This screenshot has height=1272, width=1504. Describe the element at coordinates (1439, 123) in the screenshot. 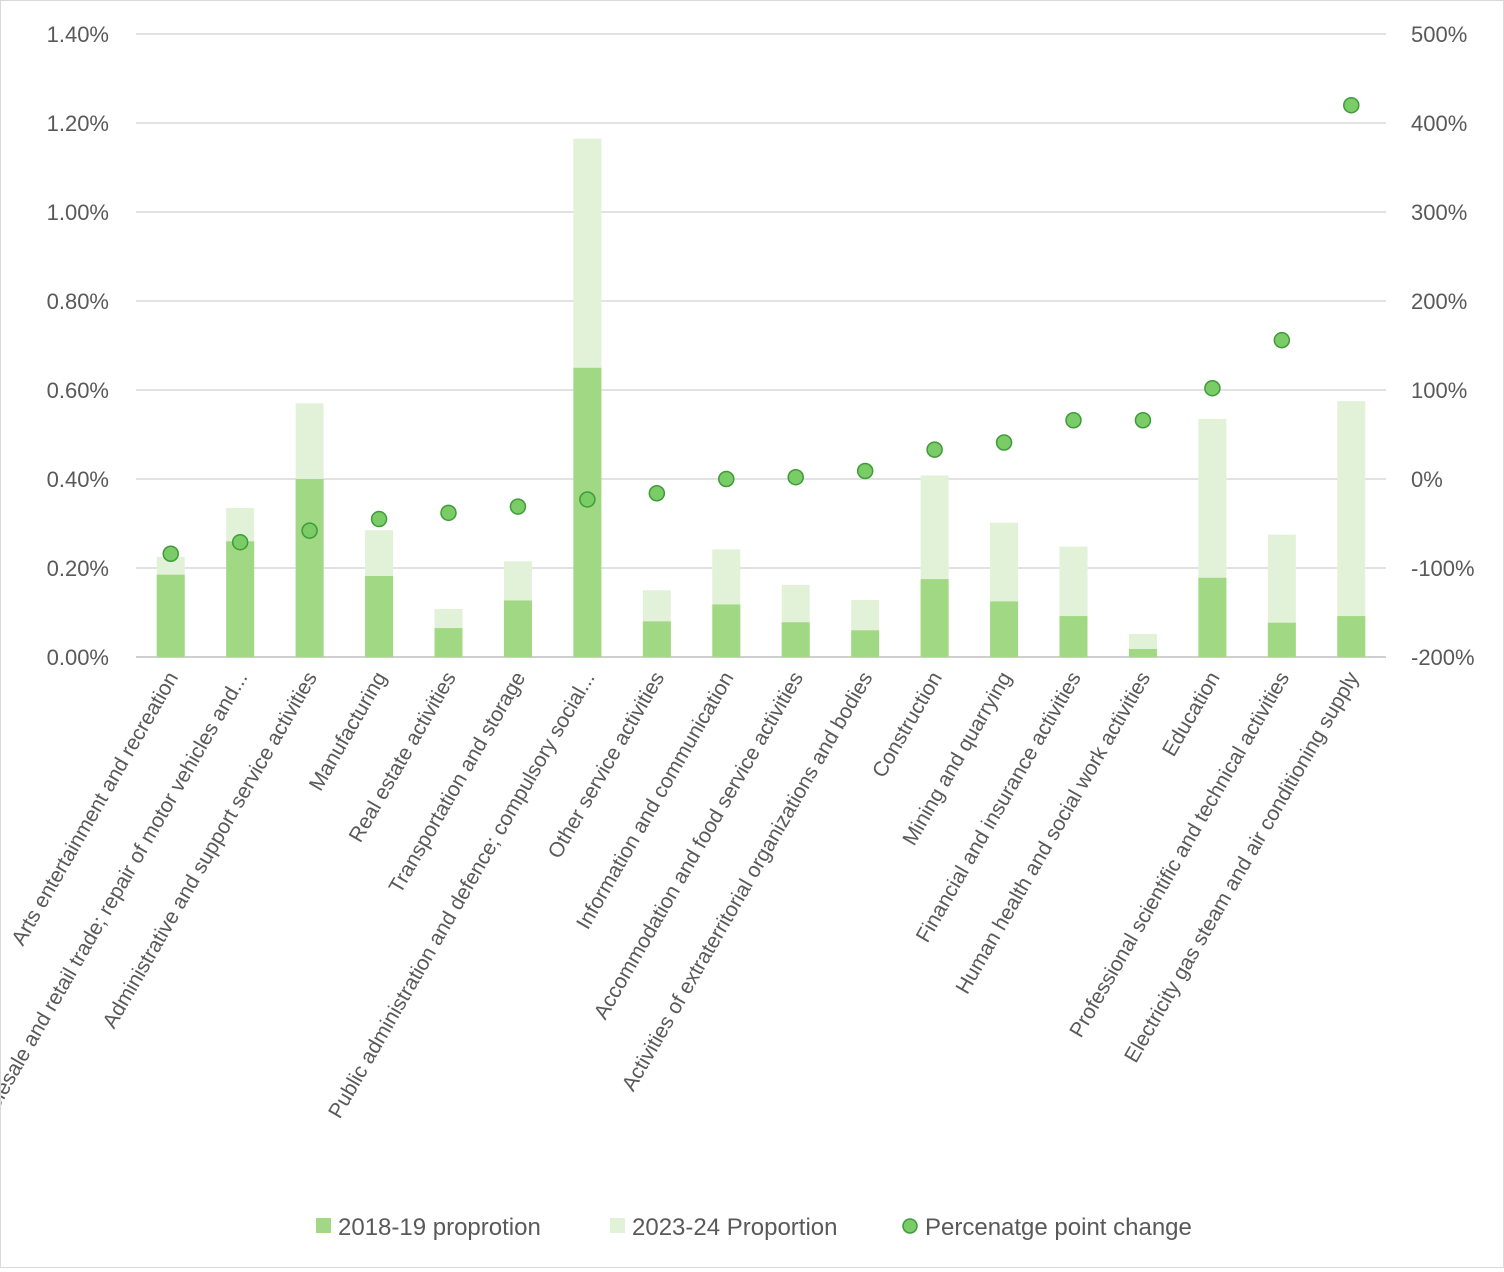

I see `right-tick-label: 400%` at that location.